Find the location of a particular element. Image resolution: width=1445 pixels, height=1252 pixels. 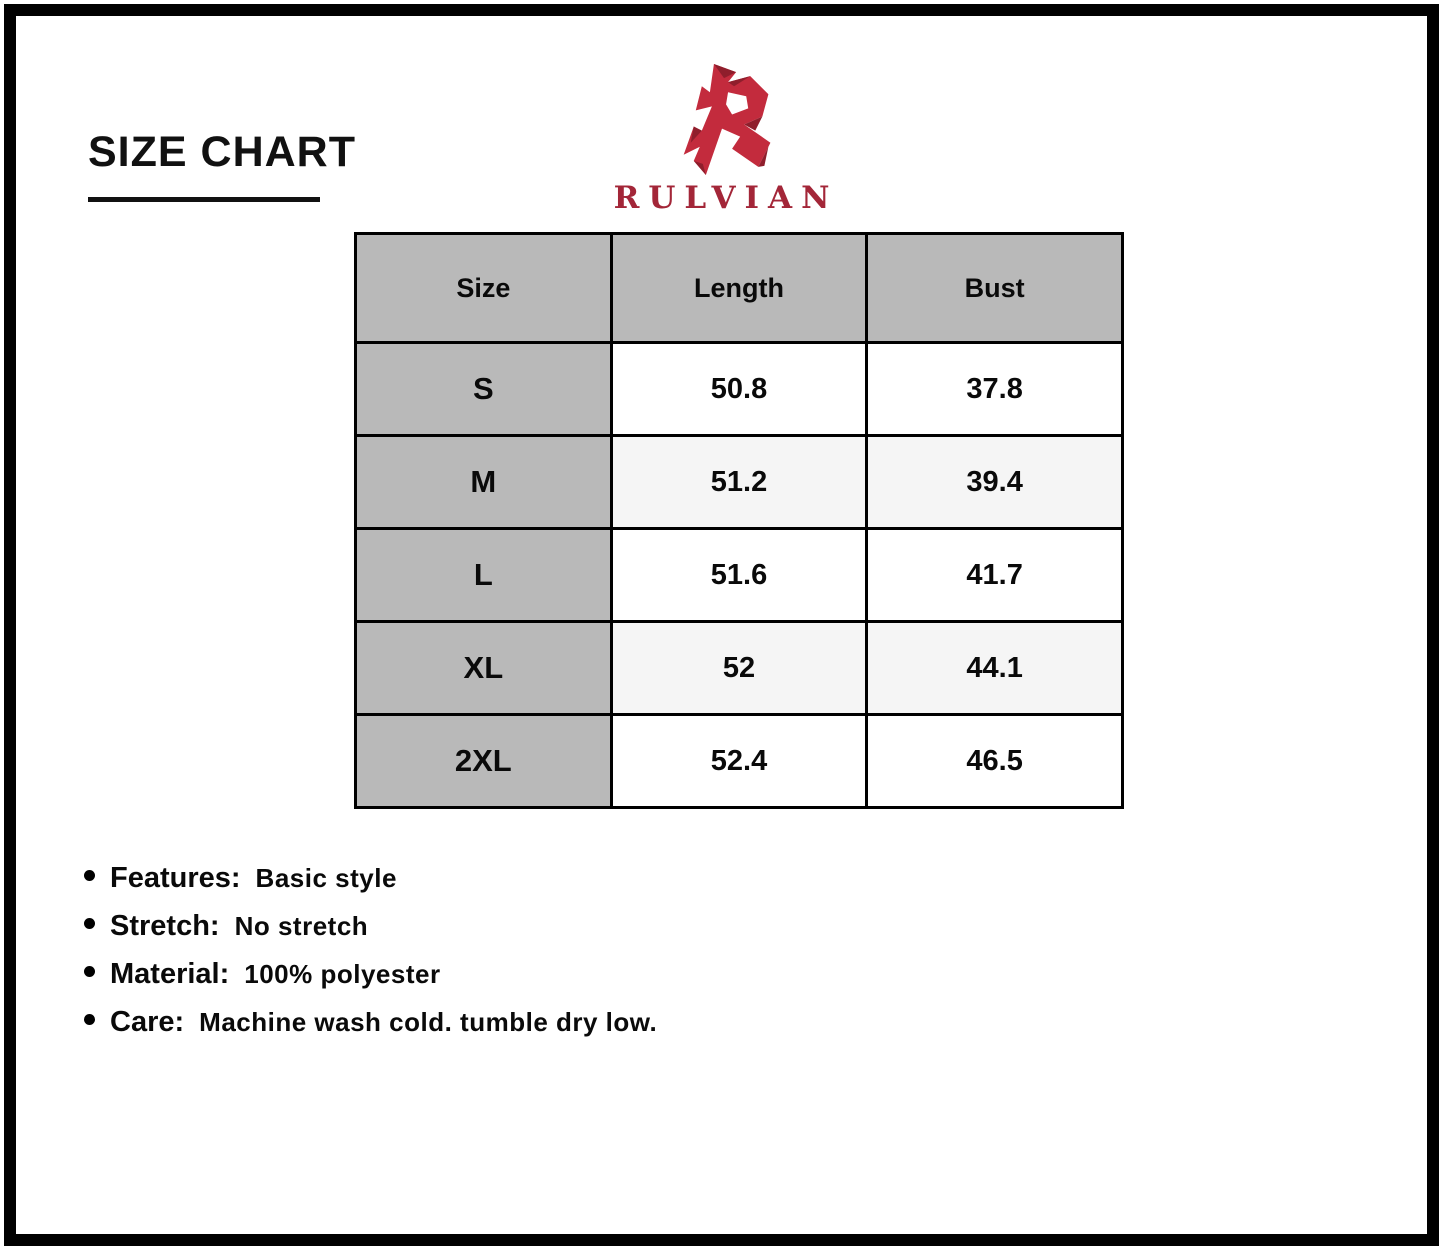

col-header-bust: Bust is located at coordinates (994, 288).